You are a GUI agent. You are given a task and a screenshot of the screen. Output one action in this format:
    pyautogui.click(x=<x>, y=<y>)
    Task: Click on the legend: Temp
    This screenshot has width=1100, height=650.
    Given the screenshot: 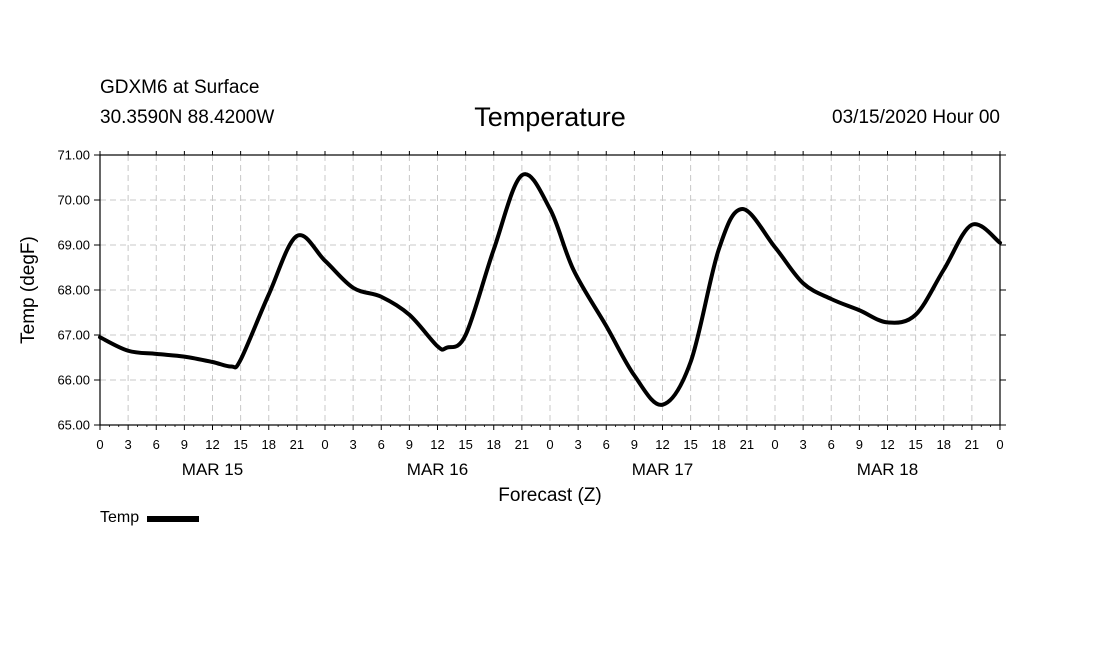 What is the action you would take?
    pyautogui.click(x=150, y=518)
    